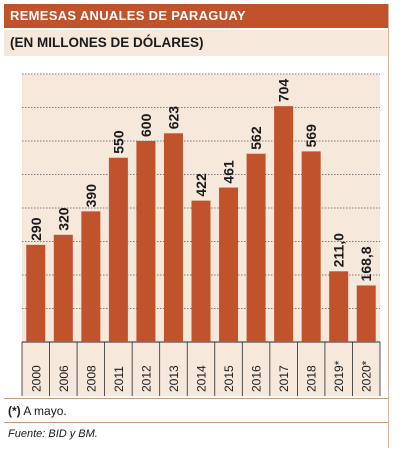 This screenshot has width=402, height=452. Describe the element at coordinates (36, 378) in the screenshot. I see `category-label: 2000` at that location.